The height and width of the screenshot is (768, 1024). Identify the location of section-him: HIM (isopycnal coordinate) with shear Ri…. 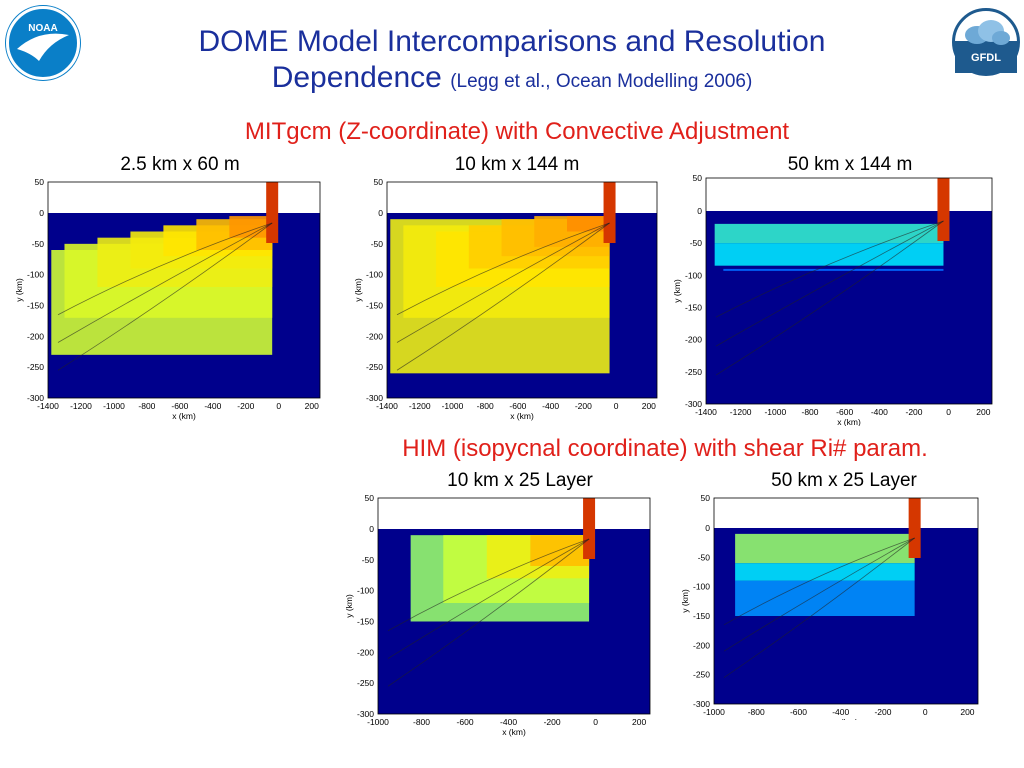
(665, 448).